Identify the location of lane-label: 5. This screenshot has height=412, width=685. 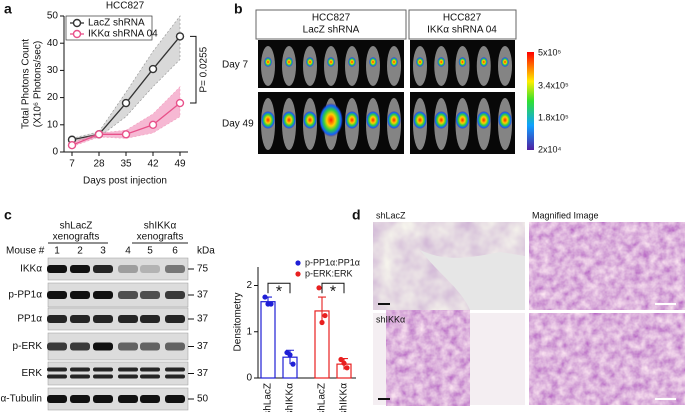
(150, 251).